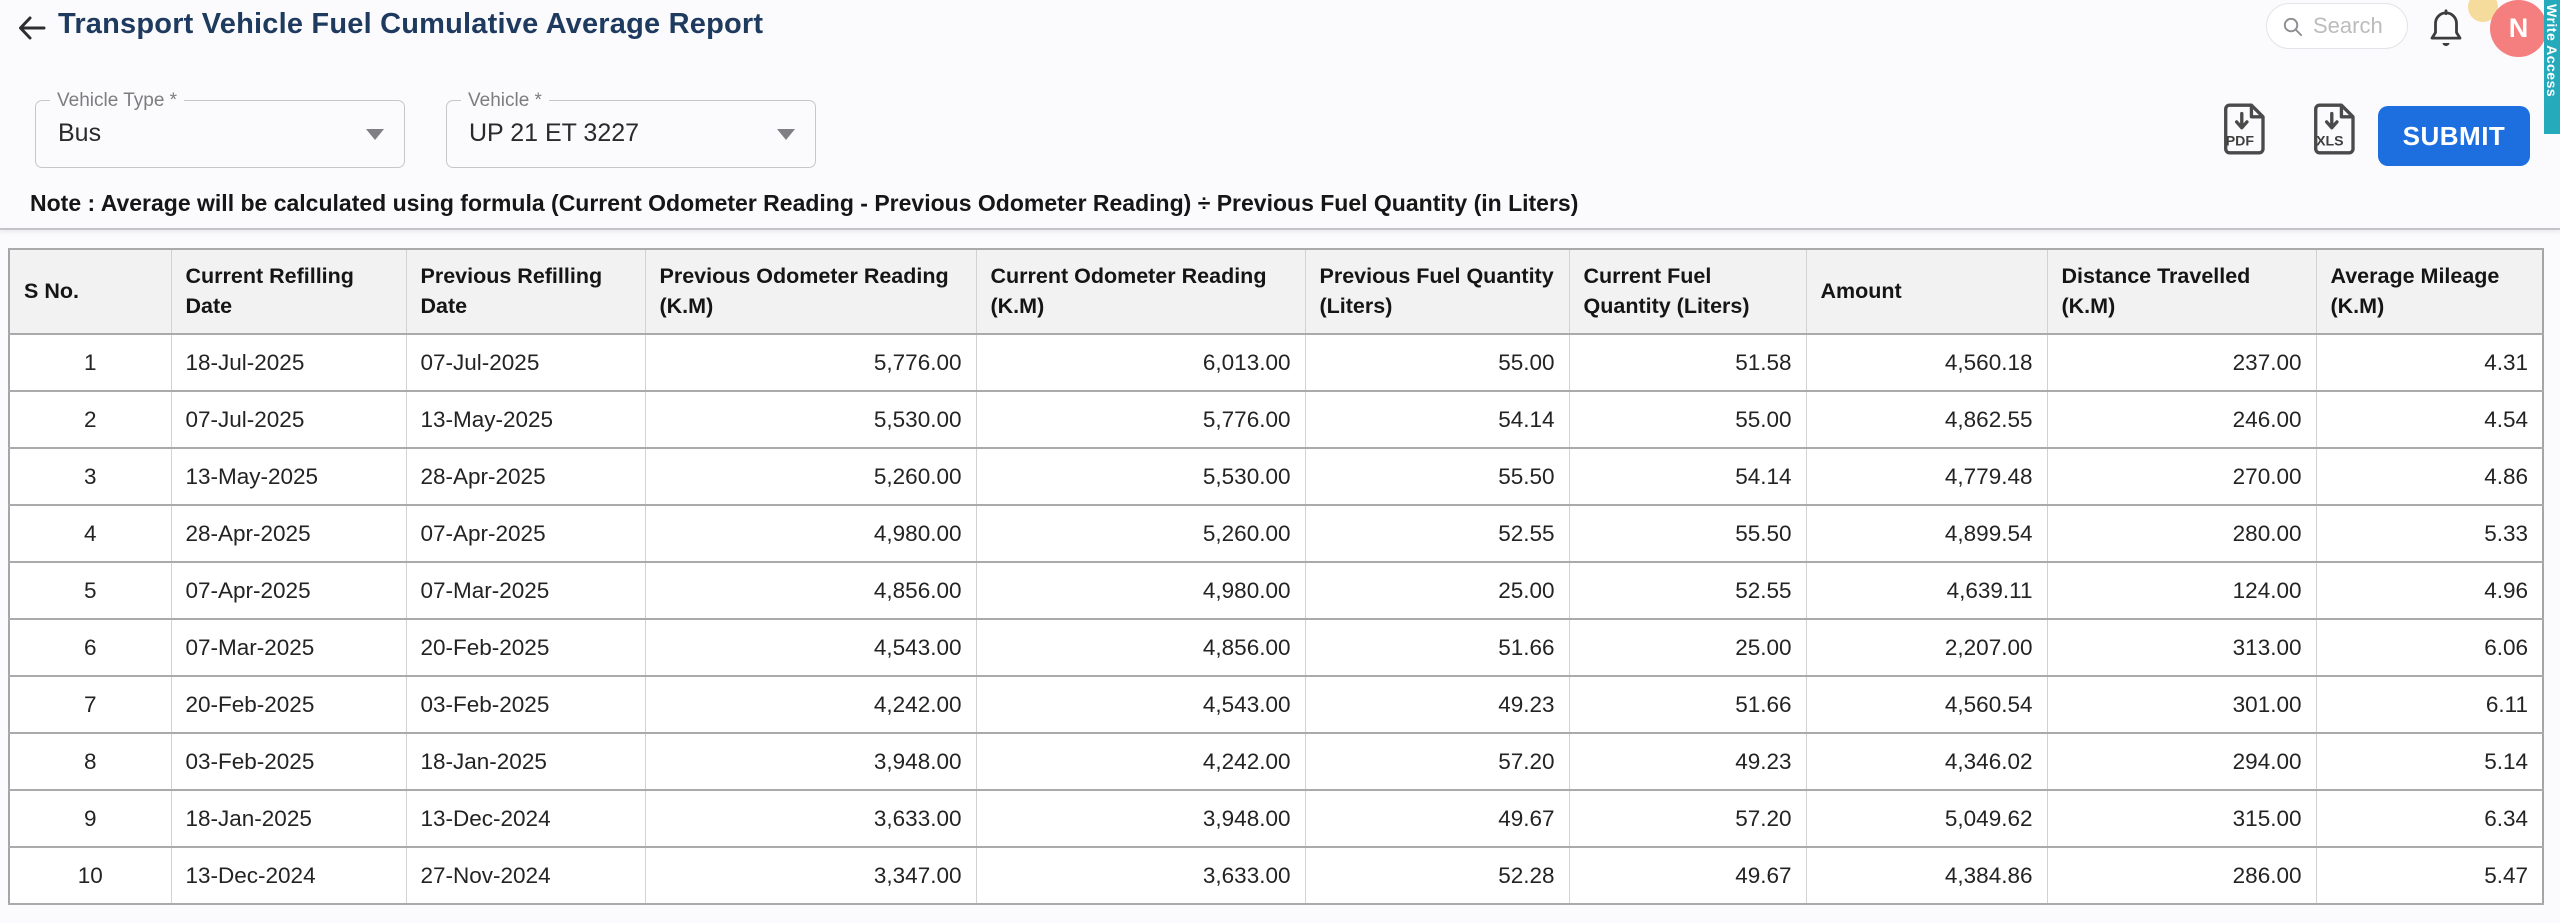 Image resolution: width=2560 pixels, height=923 pixels. I want to click on table-cell: 3, so click(90, 476).